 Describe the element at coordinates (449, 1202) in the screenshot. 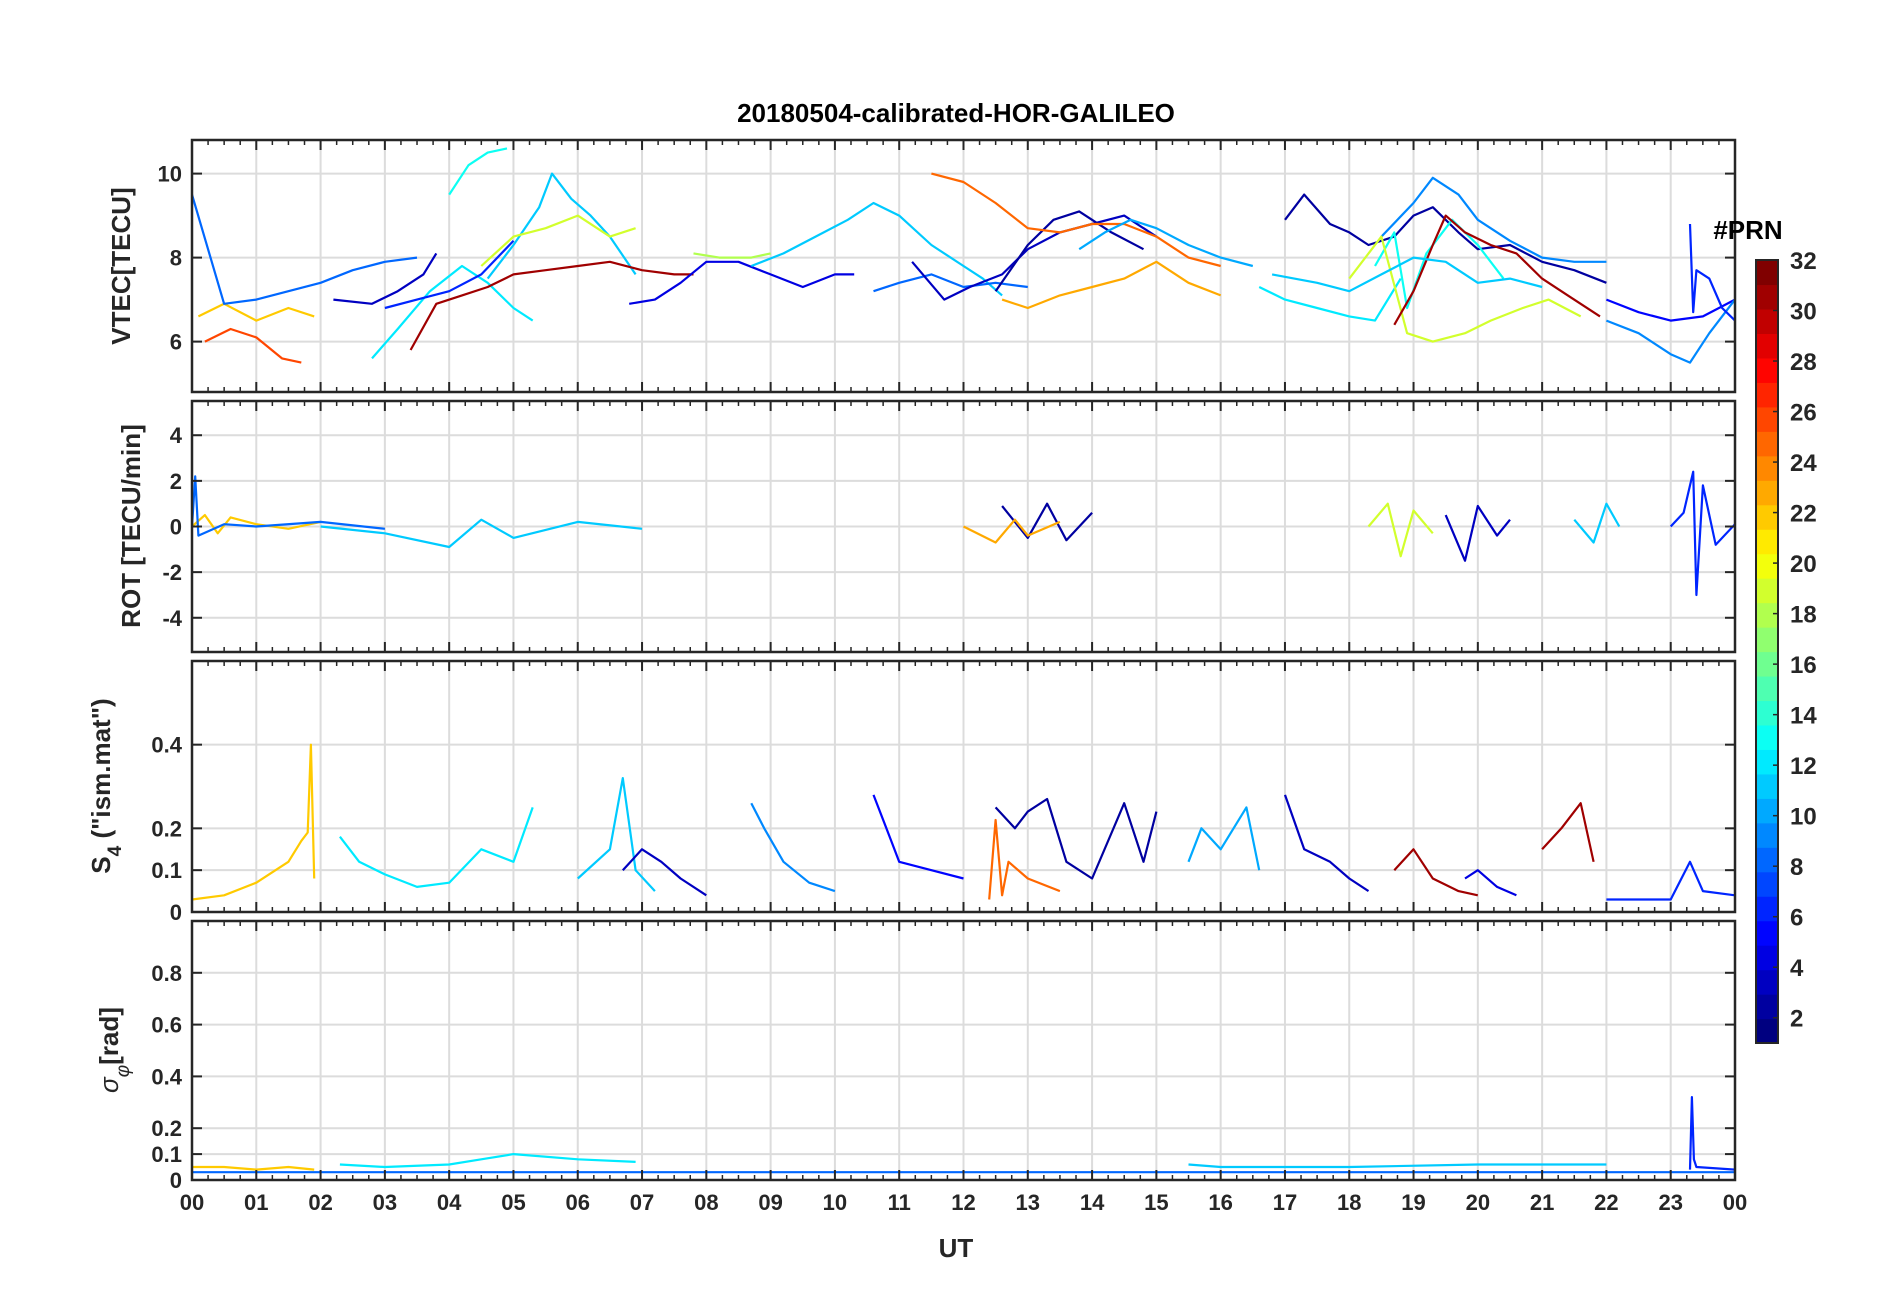

I see `x-tick-label: 04` at that location.